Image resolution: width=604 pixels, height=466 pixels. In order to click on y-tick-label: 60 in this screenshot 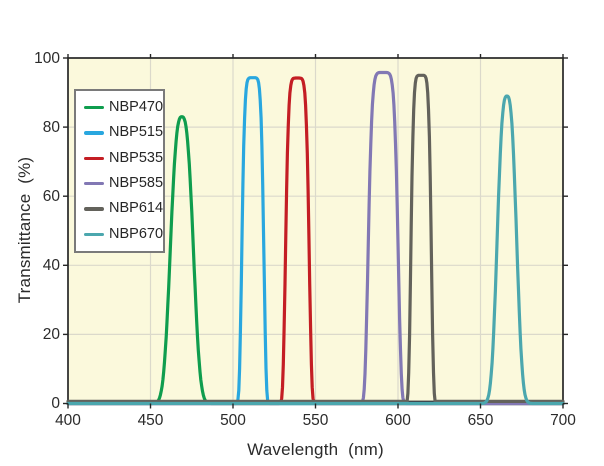, I will do `click(51, 196)`.